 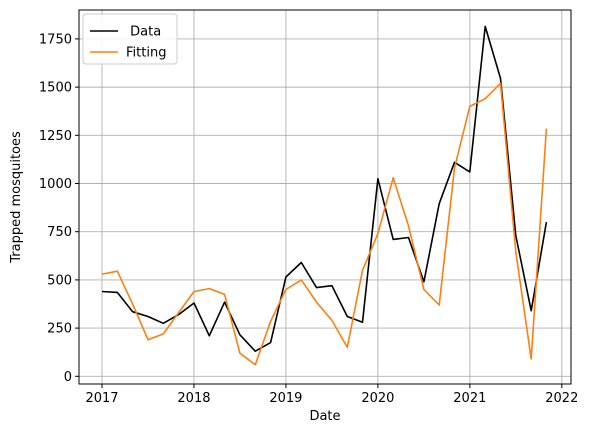 What do you see at coordinates (331, 395) in the screenshot?
I see `x-axis-ticks: 2017 2018 2019 2020 2021 2022` at bounding box center [331, 395].